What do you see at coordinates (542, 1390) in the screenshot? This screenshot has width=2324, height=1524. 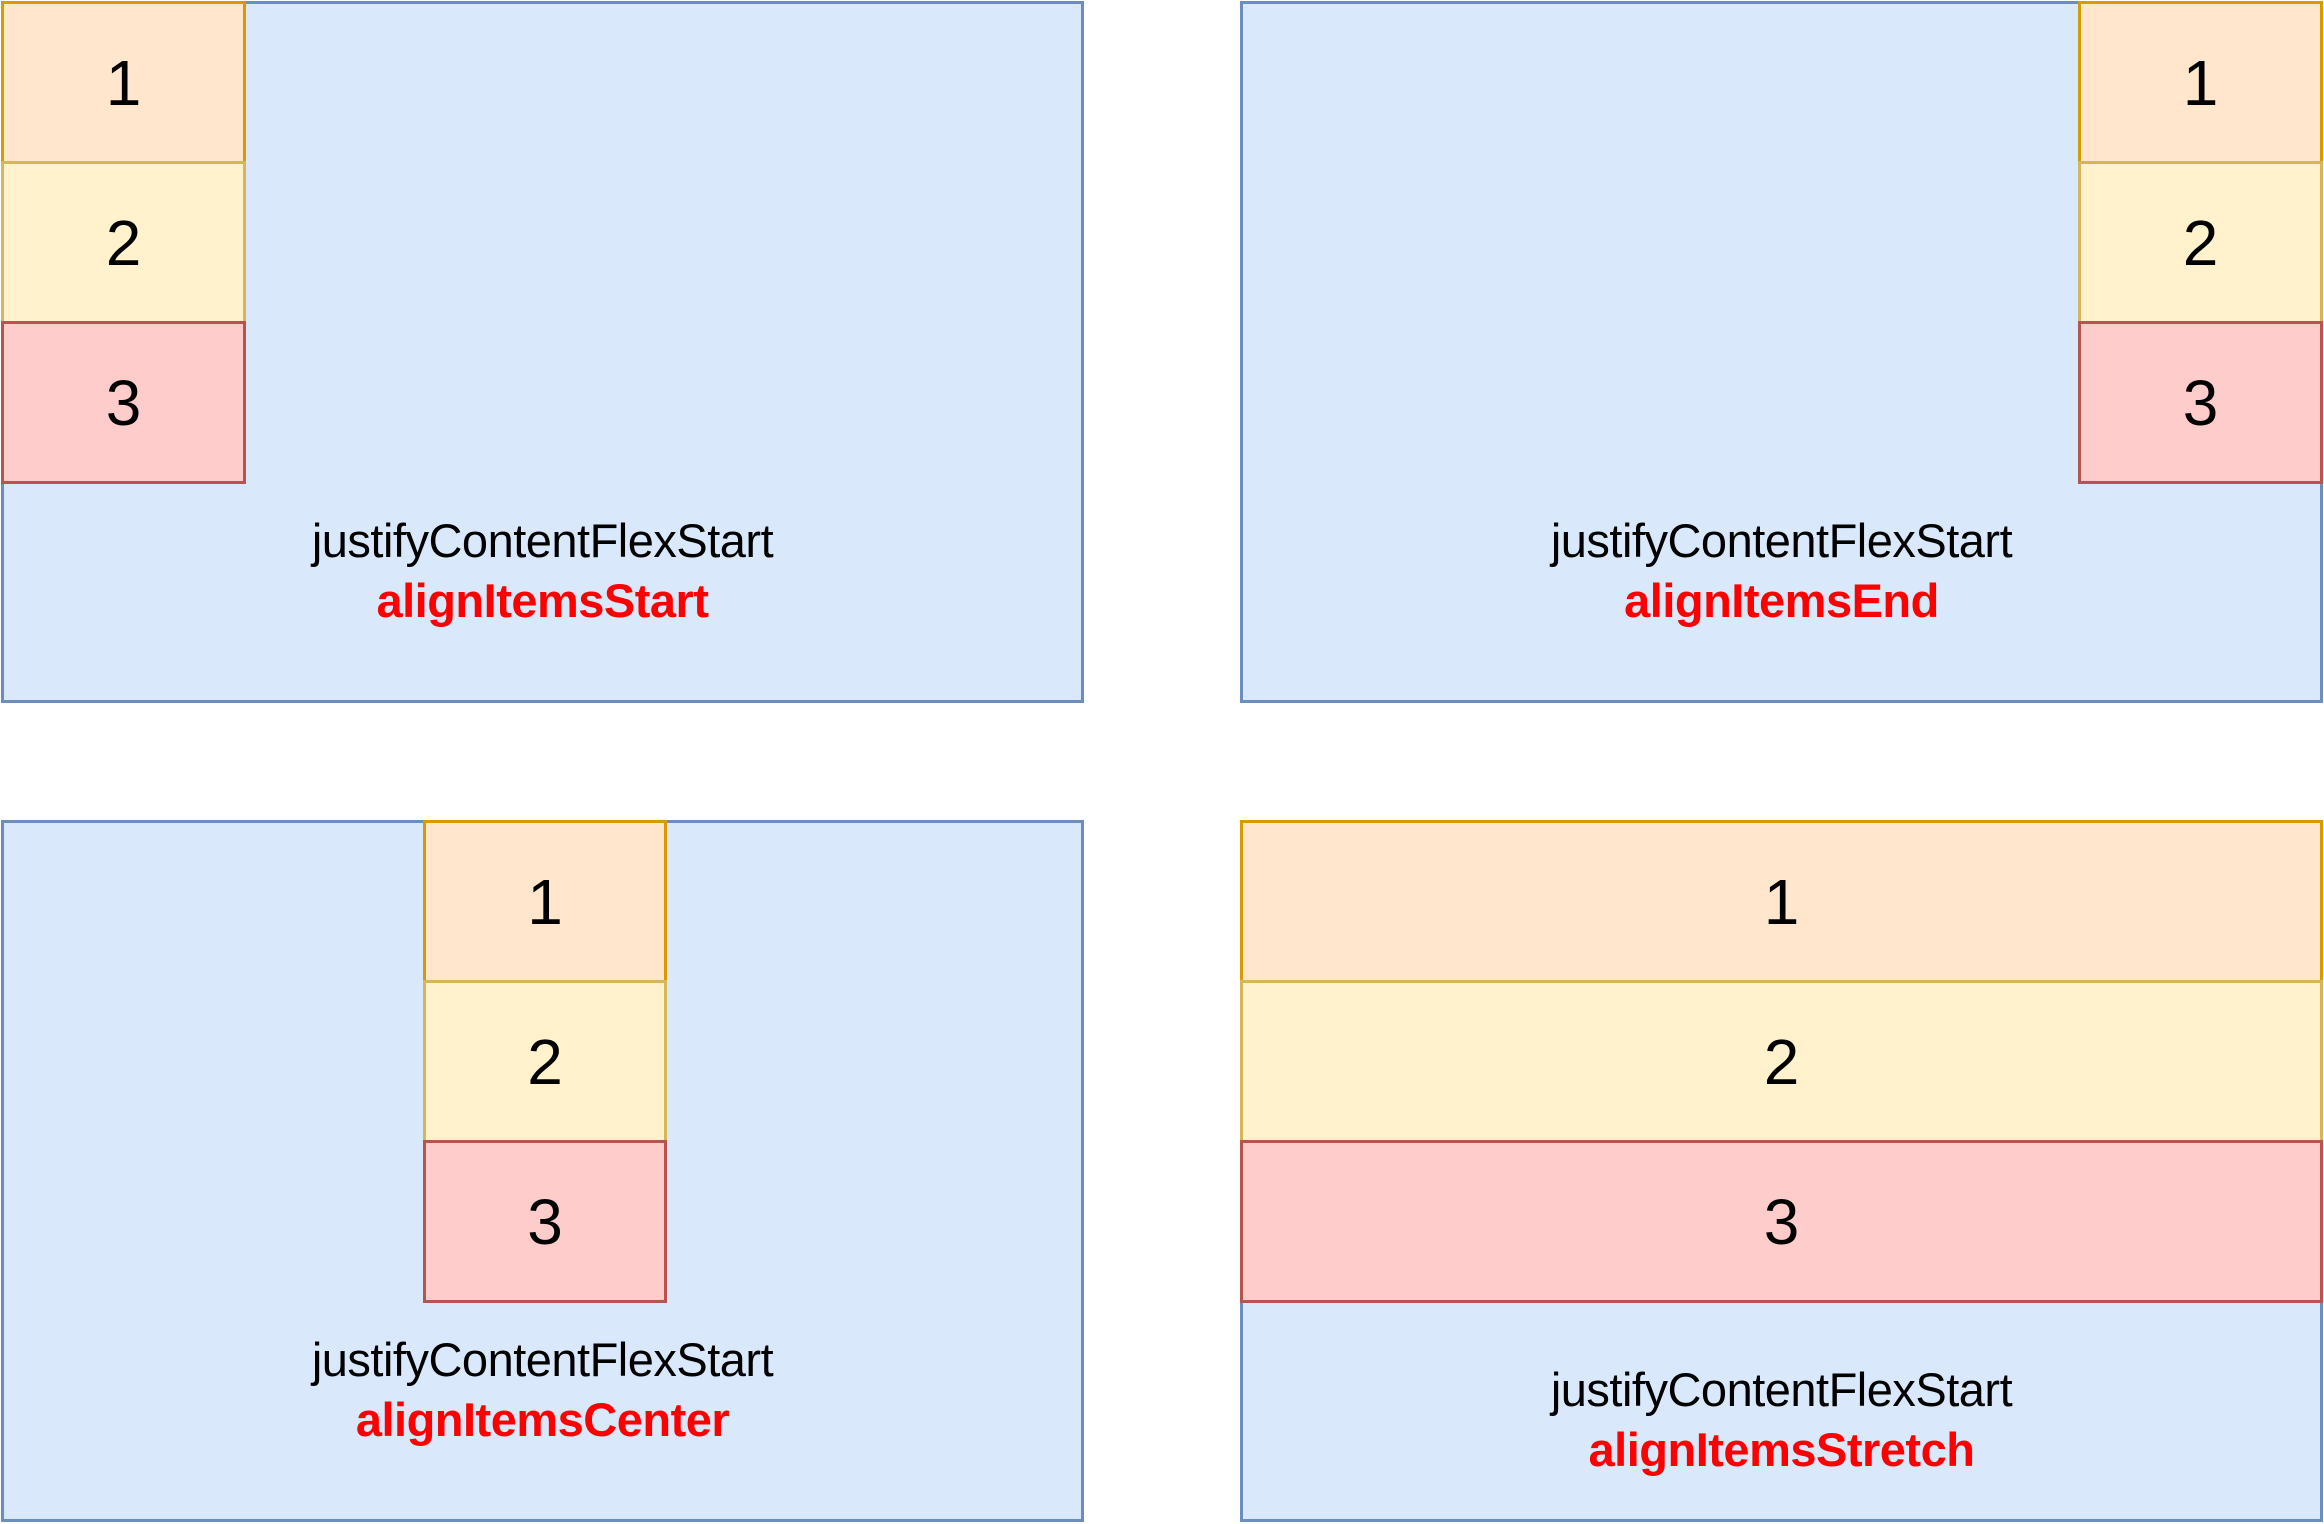 I see `panel-caption: justifyContentFlexStart alignItemsCenter` at bounding box center [542, 1390].